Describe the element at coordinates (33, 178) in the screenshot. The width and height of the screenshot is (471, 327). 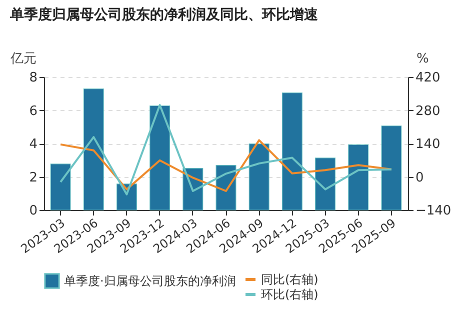
I see `y-tick-label: 2` at that location.